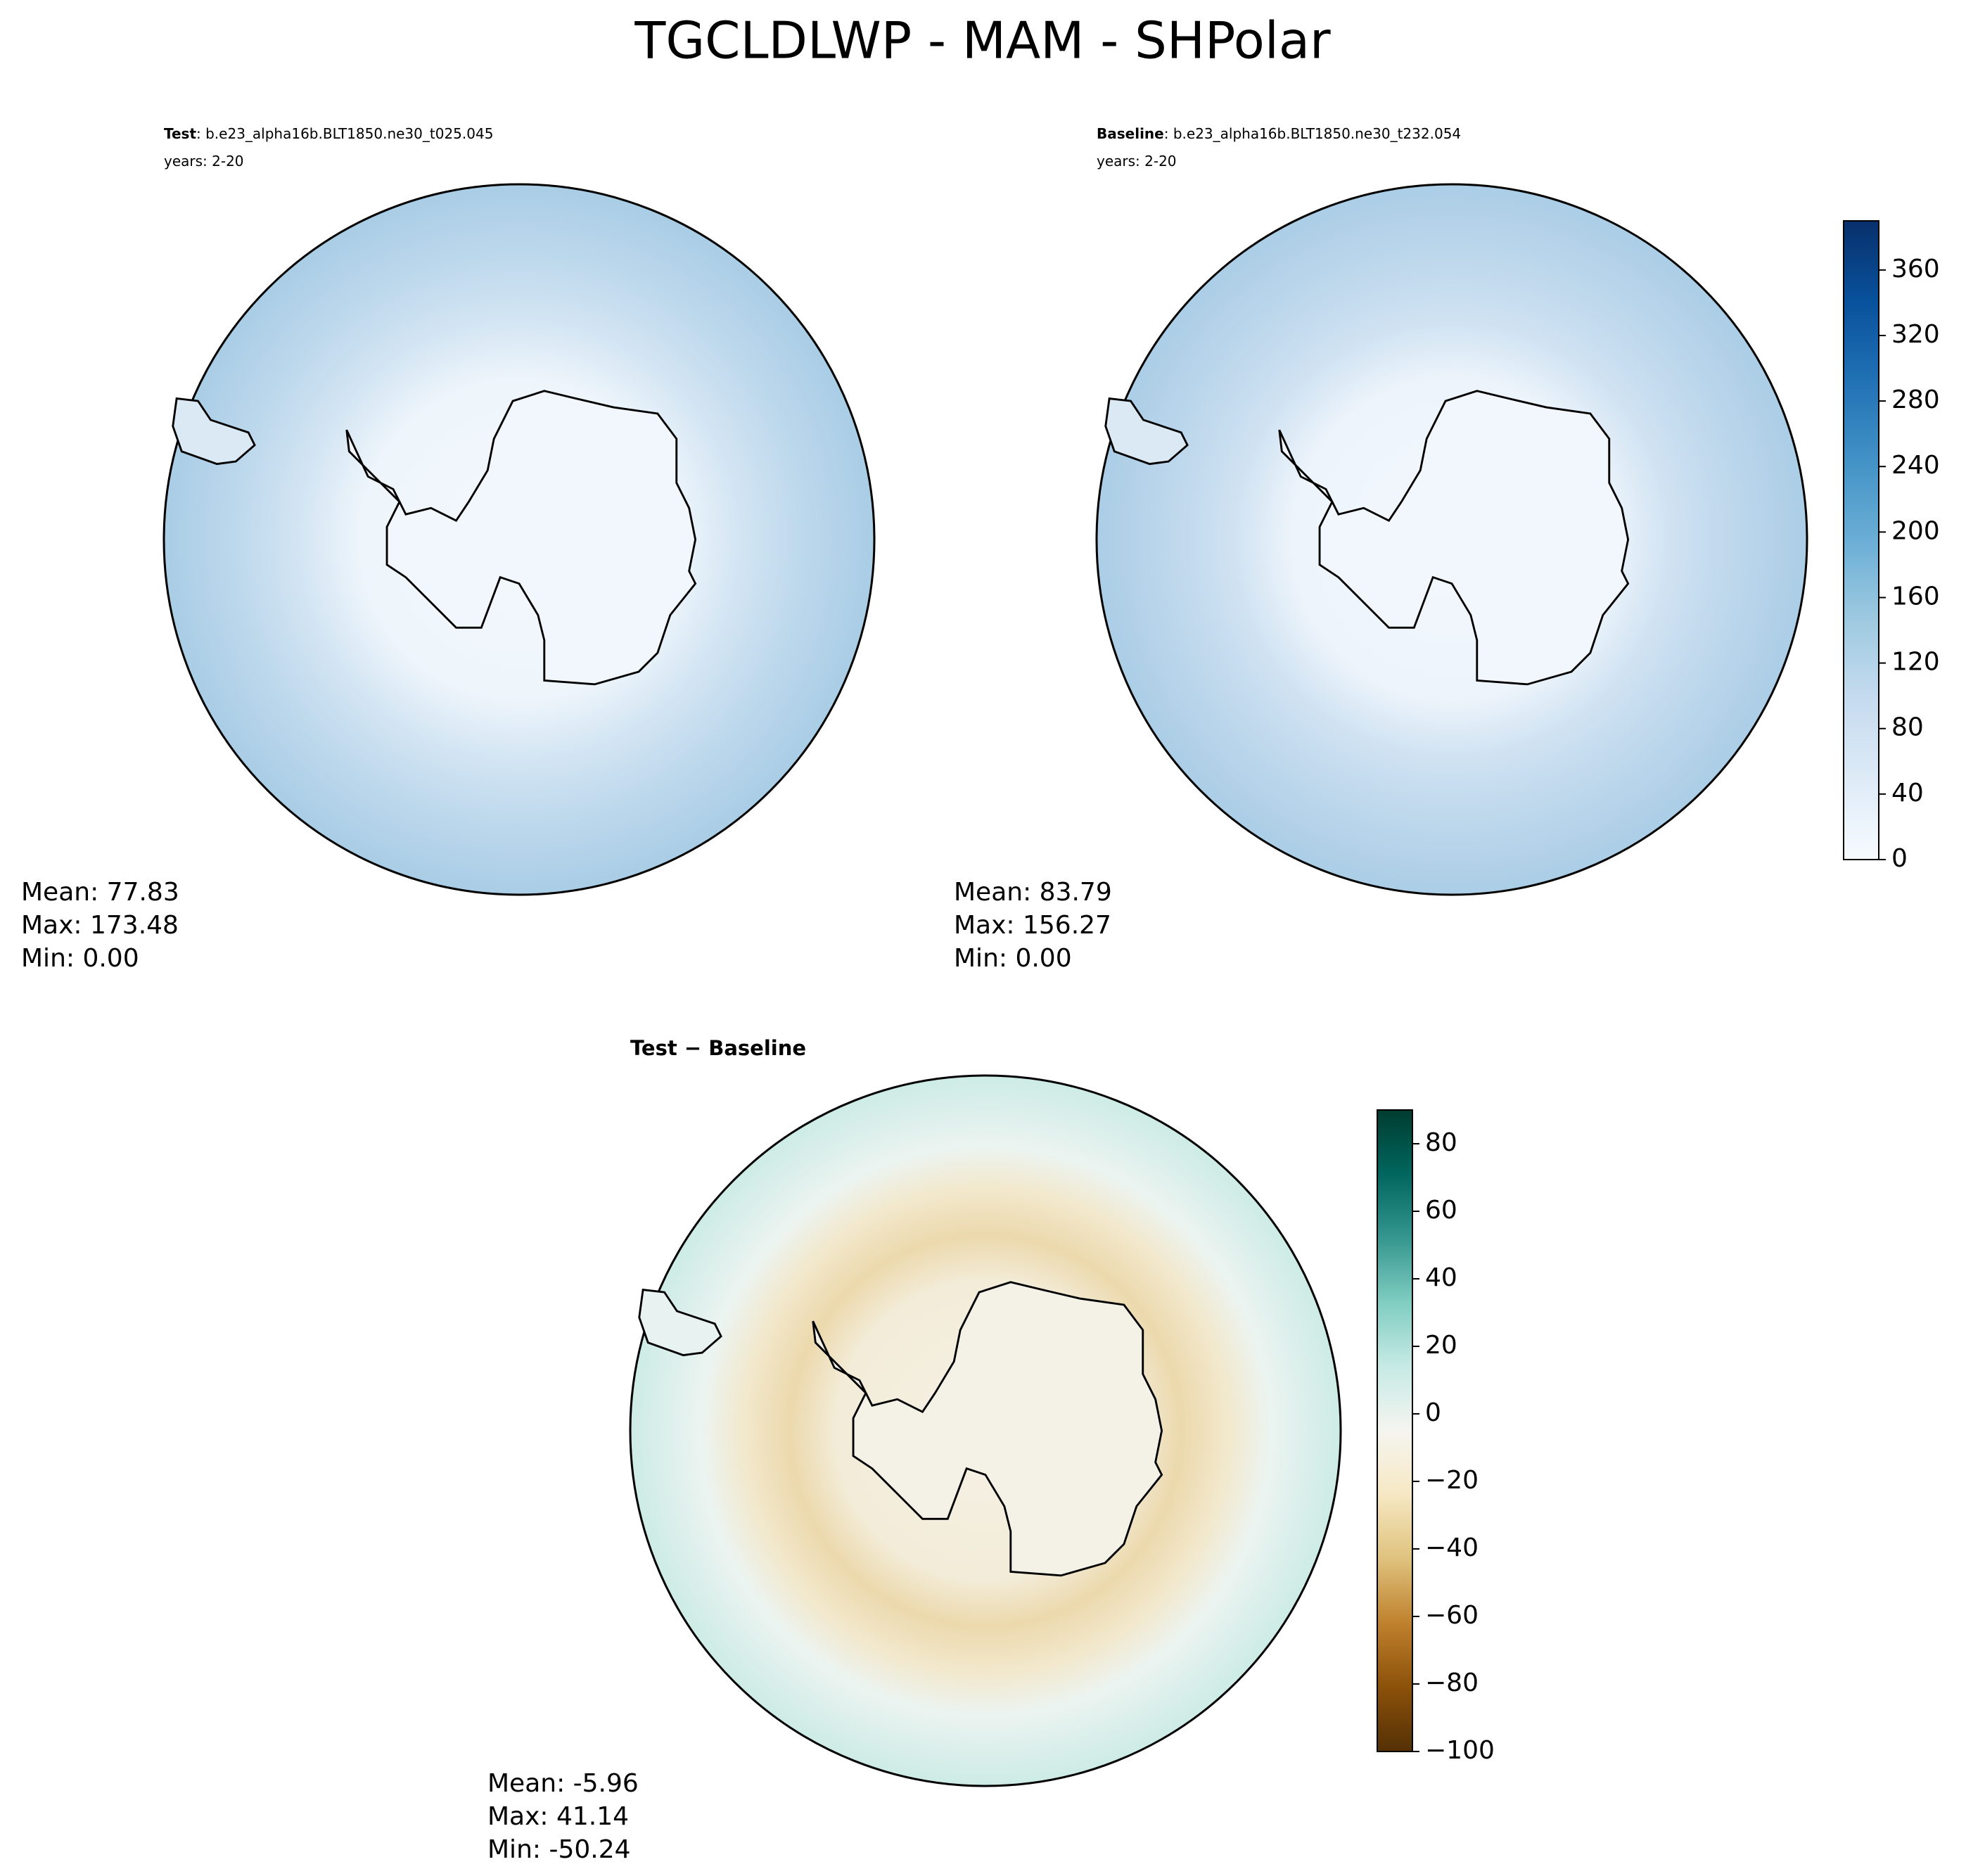  Describe the element at coordinates (718, 1048) in the screenshot. I see `panel-title: Test − Baseline` at that location.